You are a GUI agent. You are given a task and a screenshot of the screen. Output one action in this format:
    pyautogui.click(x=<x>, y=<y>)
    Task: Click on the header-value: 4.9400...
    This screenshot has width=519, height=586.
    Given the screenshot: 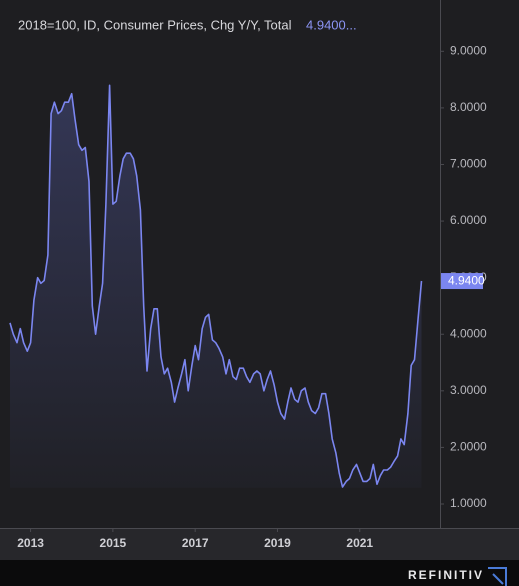 What is the action you would take?
    pyautogui.click(x=331, y=24)
    